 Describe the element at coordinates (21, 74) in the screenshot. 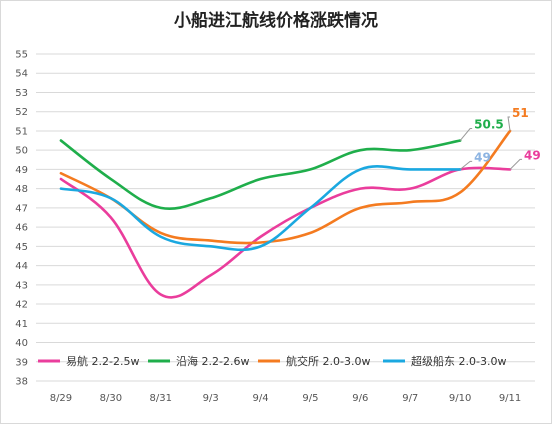

I see `y-tick-label: 54` at that location.